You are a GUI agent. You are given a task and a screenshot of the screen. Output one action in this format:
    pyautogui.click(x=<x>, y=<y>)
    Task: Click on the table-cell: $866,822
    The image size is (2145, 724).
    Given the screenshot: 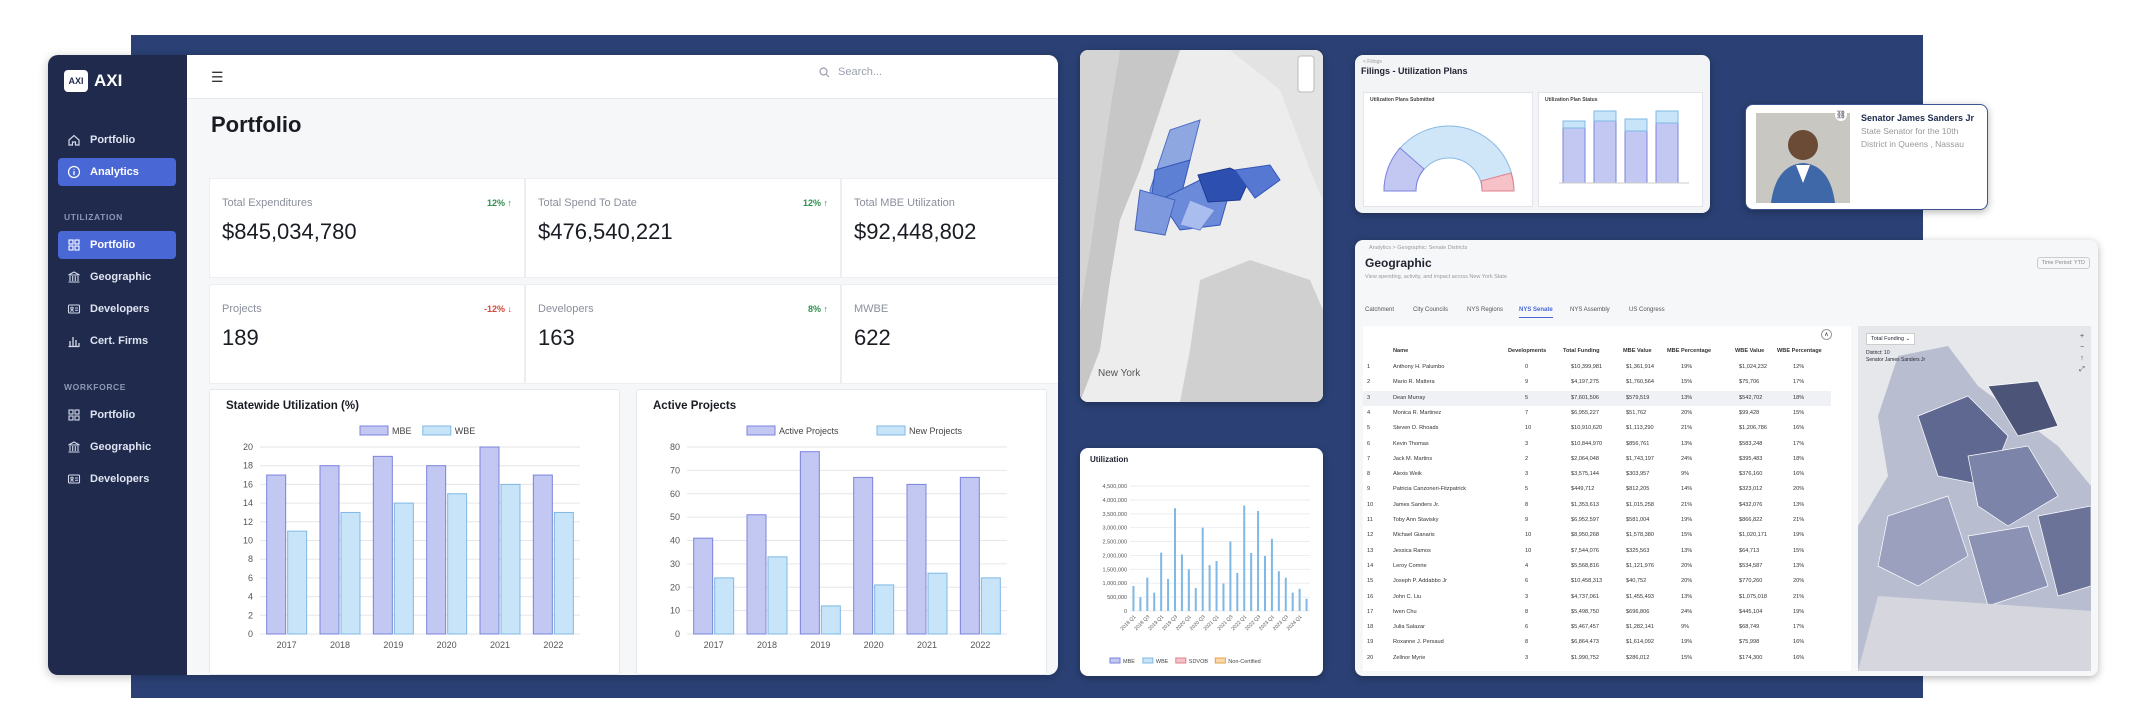 What is the action you would take?
    pyautogui.click(x=1751, y=520)
    